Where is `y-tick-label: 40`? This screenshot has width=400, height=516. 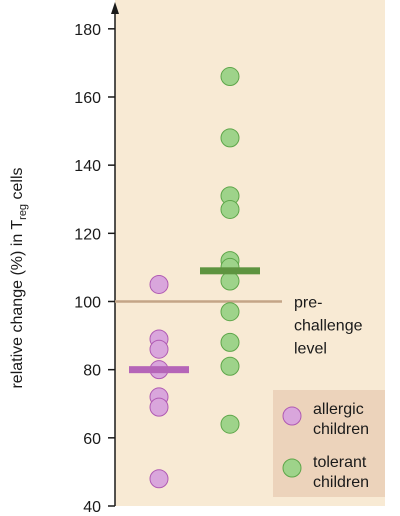 y-tick-label: 40 is located at coordinates (92, 507).